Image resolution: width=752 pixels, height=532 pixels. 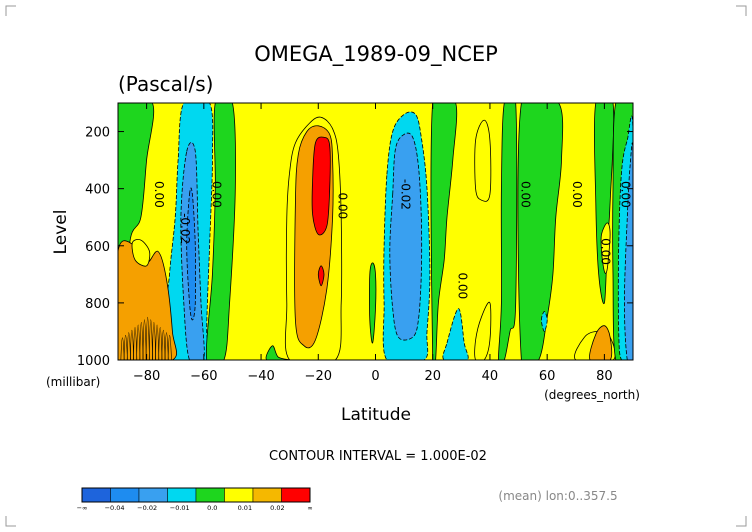 I want to click on corner-mark-top-left, so click(x=10, y=10).